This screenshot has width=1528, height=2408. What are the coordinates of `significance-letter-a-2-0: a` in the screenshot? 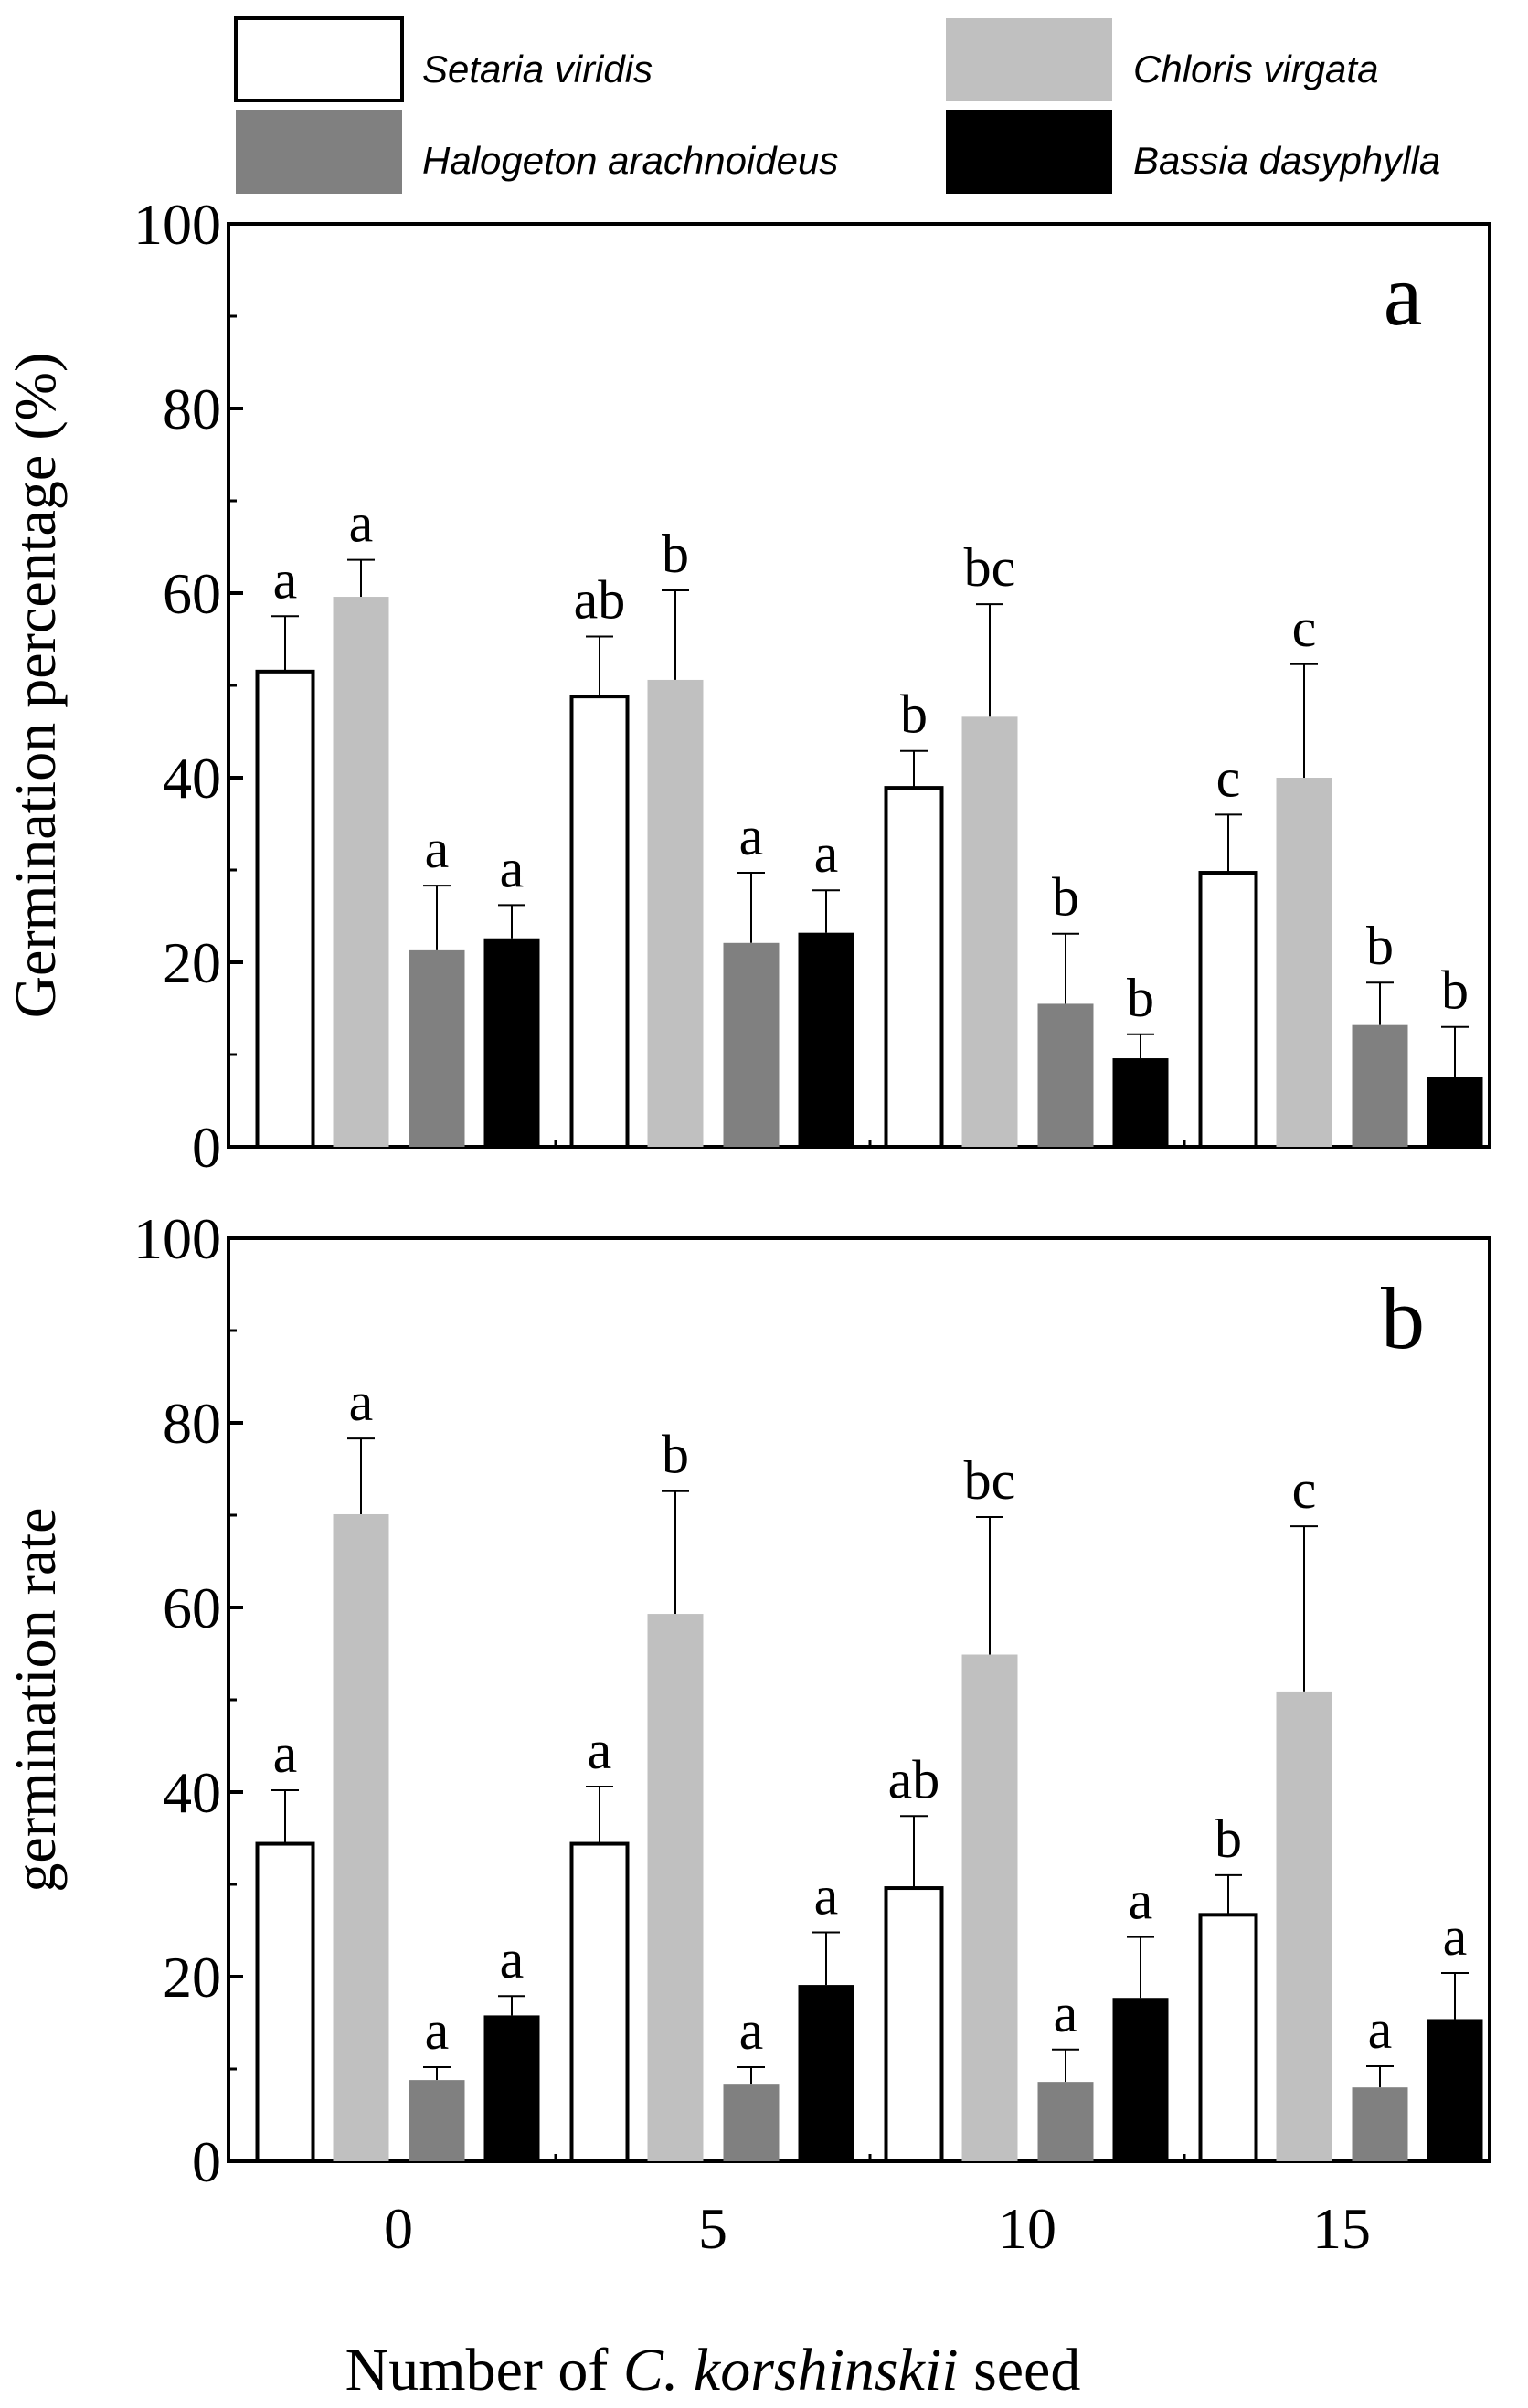 It's located at (437, 849).